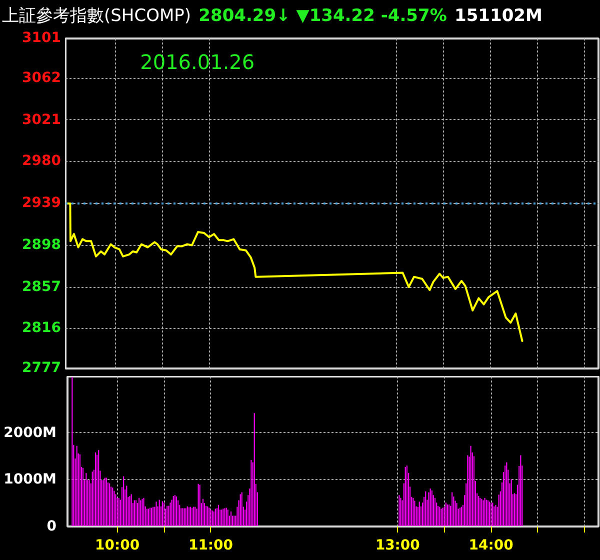  What do you see at coordinates (41, 120) in the screenshot?
I see `y-tick-label: 3021` at bounding box center [41, 120].